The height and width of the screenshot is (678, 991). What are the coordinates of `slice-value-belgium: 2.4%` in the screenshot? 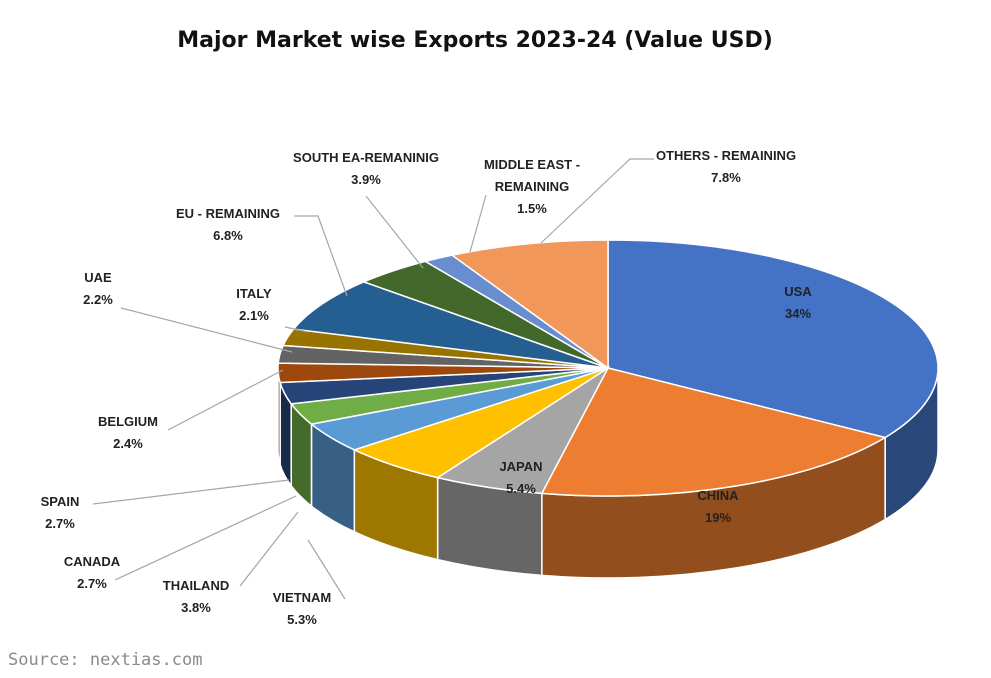 It's located at (128, 443).